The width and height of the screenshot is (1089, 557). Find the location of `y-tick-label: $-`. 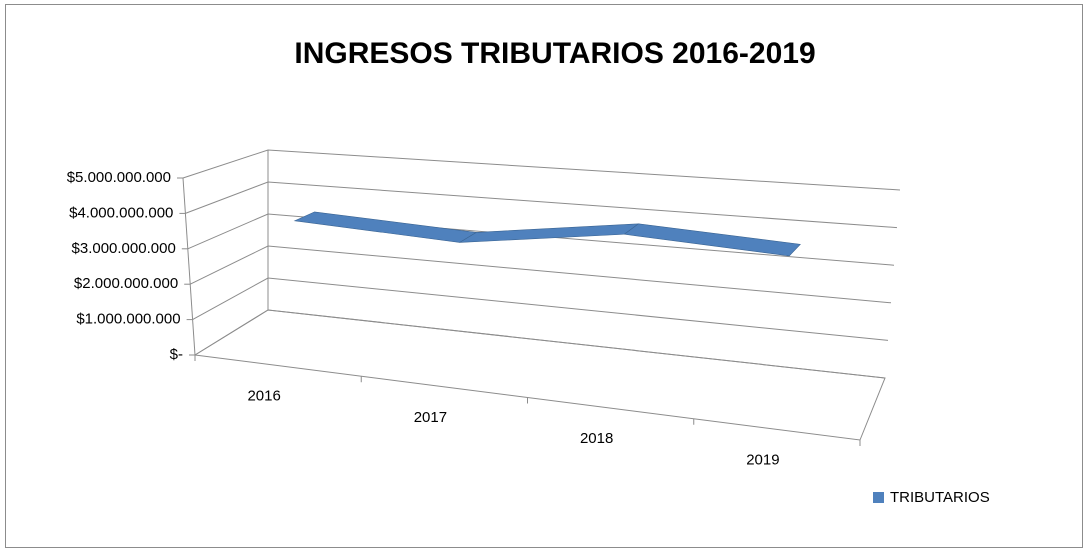

y-tick-label: $- is located at coordinates (176, 354).